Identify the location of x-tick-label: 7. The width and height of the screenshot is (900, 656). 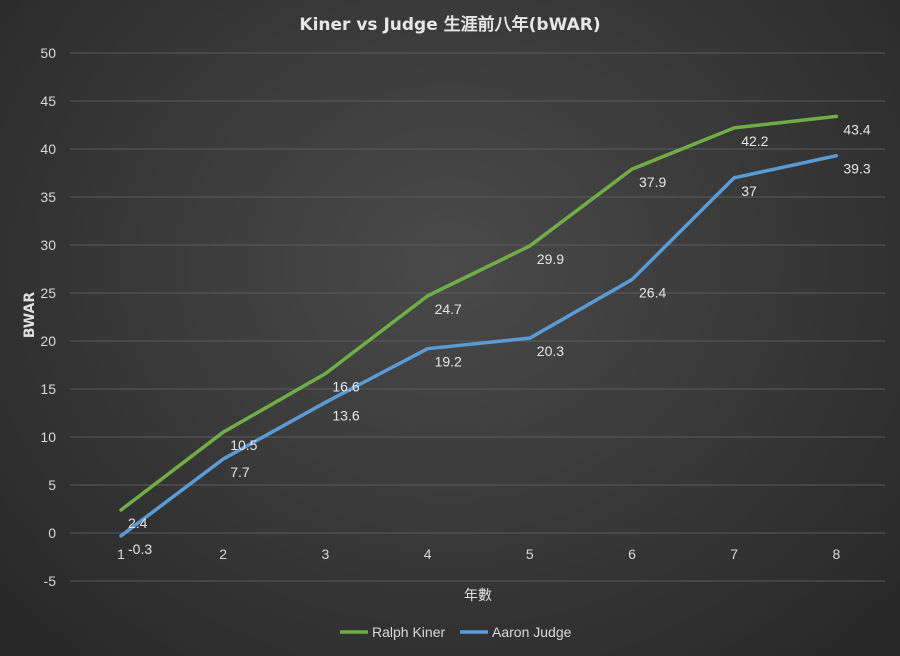
(734, 554).